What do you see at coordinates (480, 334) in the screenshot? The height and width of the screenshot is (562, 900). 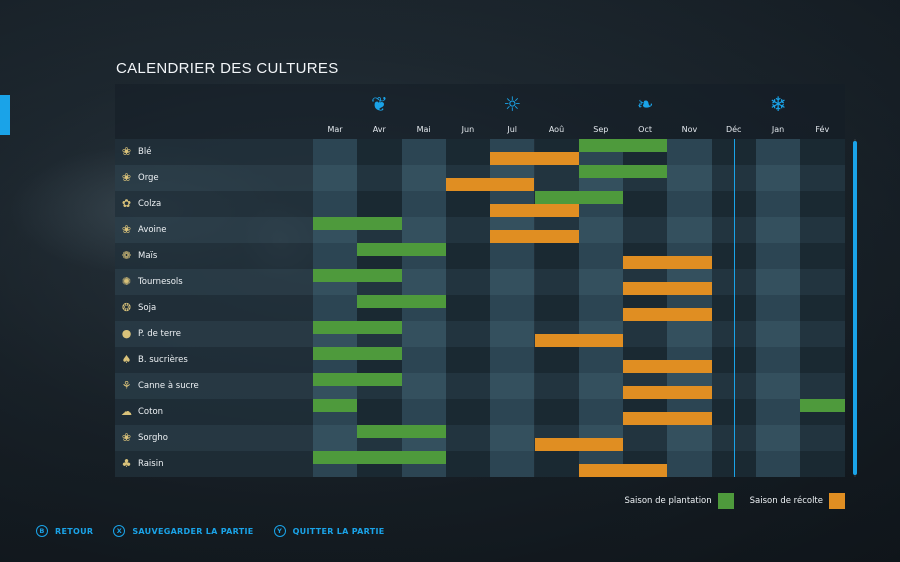 I see `crop-row: ● P. de terre` at bounding box center [480, 334].